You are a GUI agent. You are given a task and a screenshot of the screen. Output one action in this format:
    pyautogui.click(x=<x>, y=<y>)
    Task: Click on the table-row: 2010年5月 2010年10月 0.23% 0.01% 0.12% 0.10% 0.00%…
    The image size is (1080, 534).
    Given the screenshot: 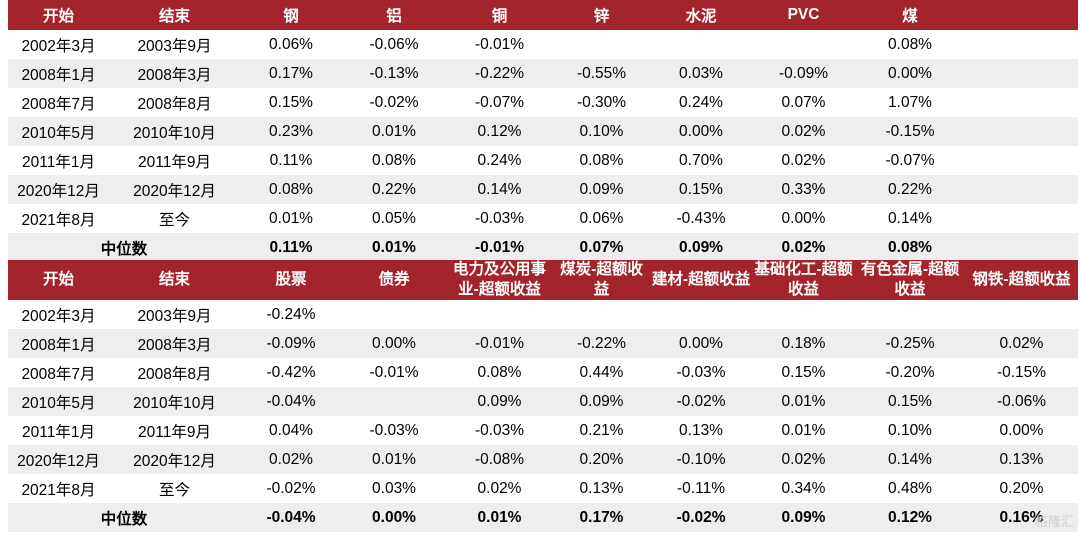 What is the action you would take?
    pyautogui.click(x=543, y=131)
    